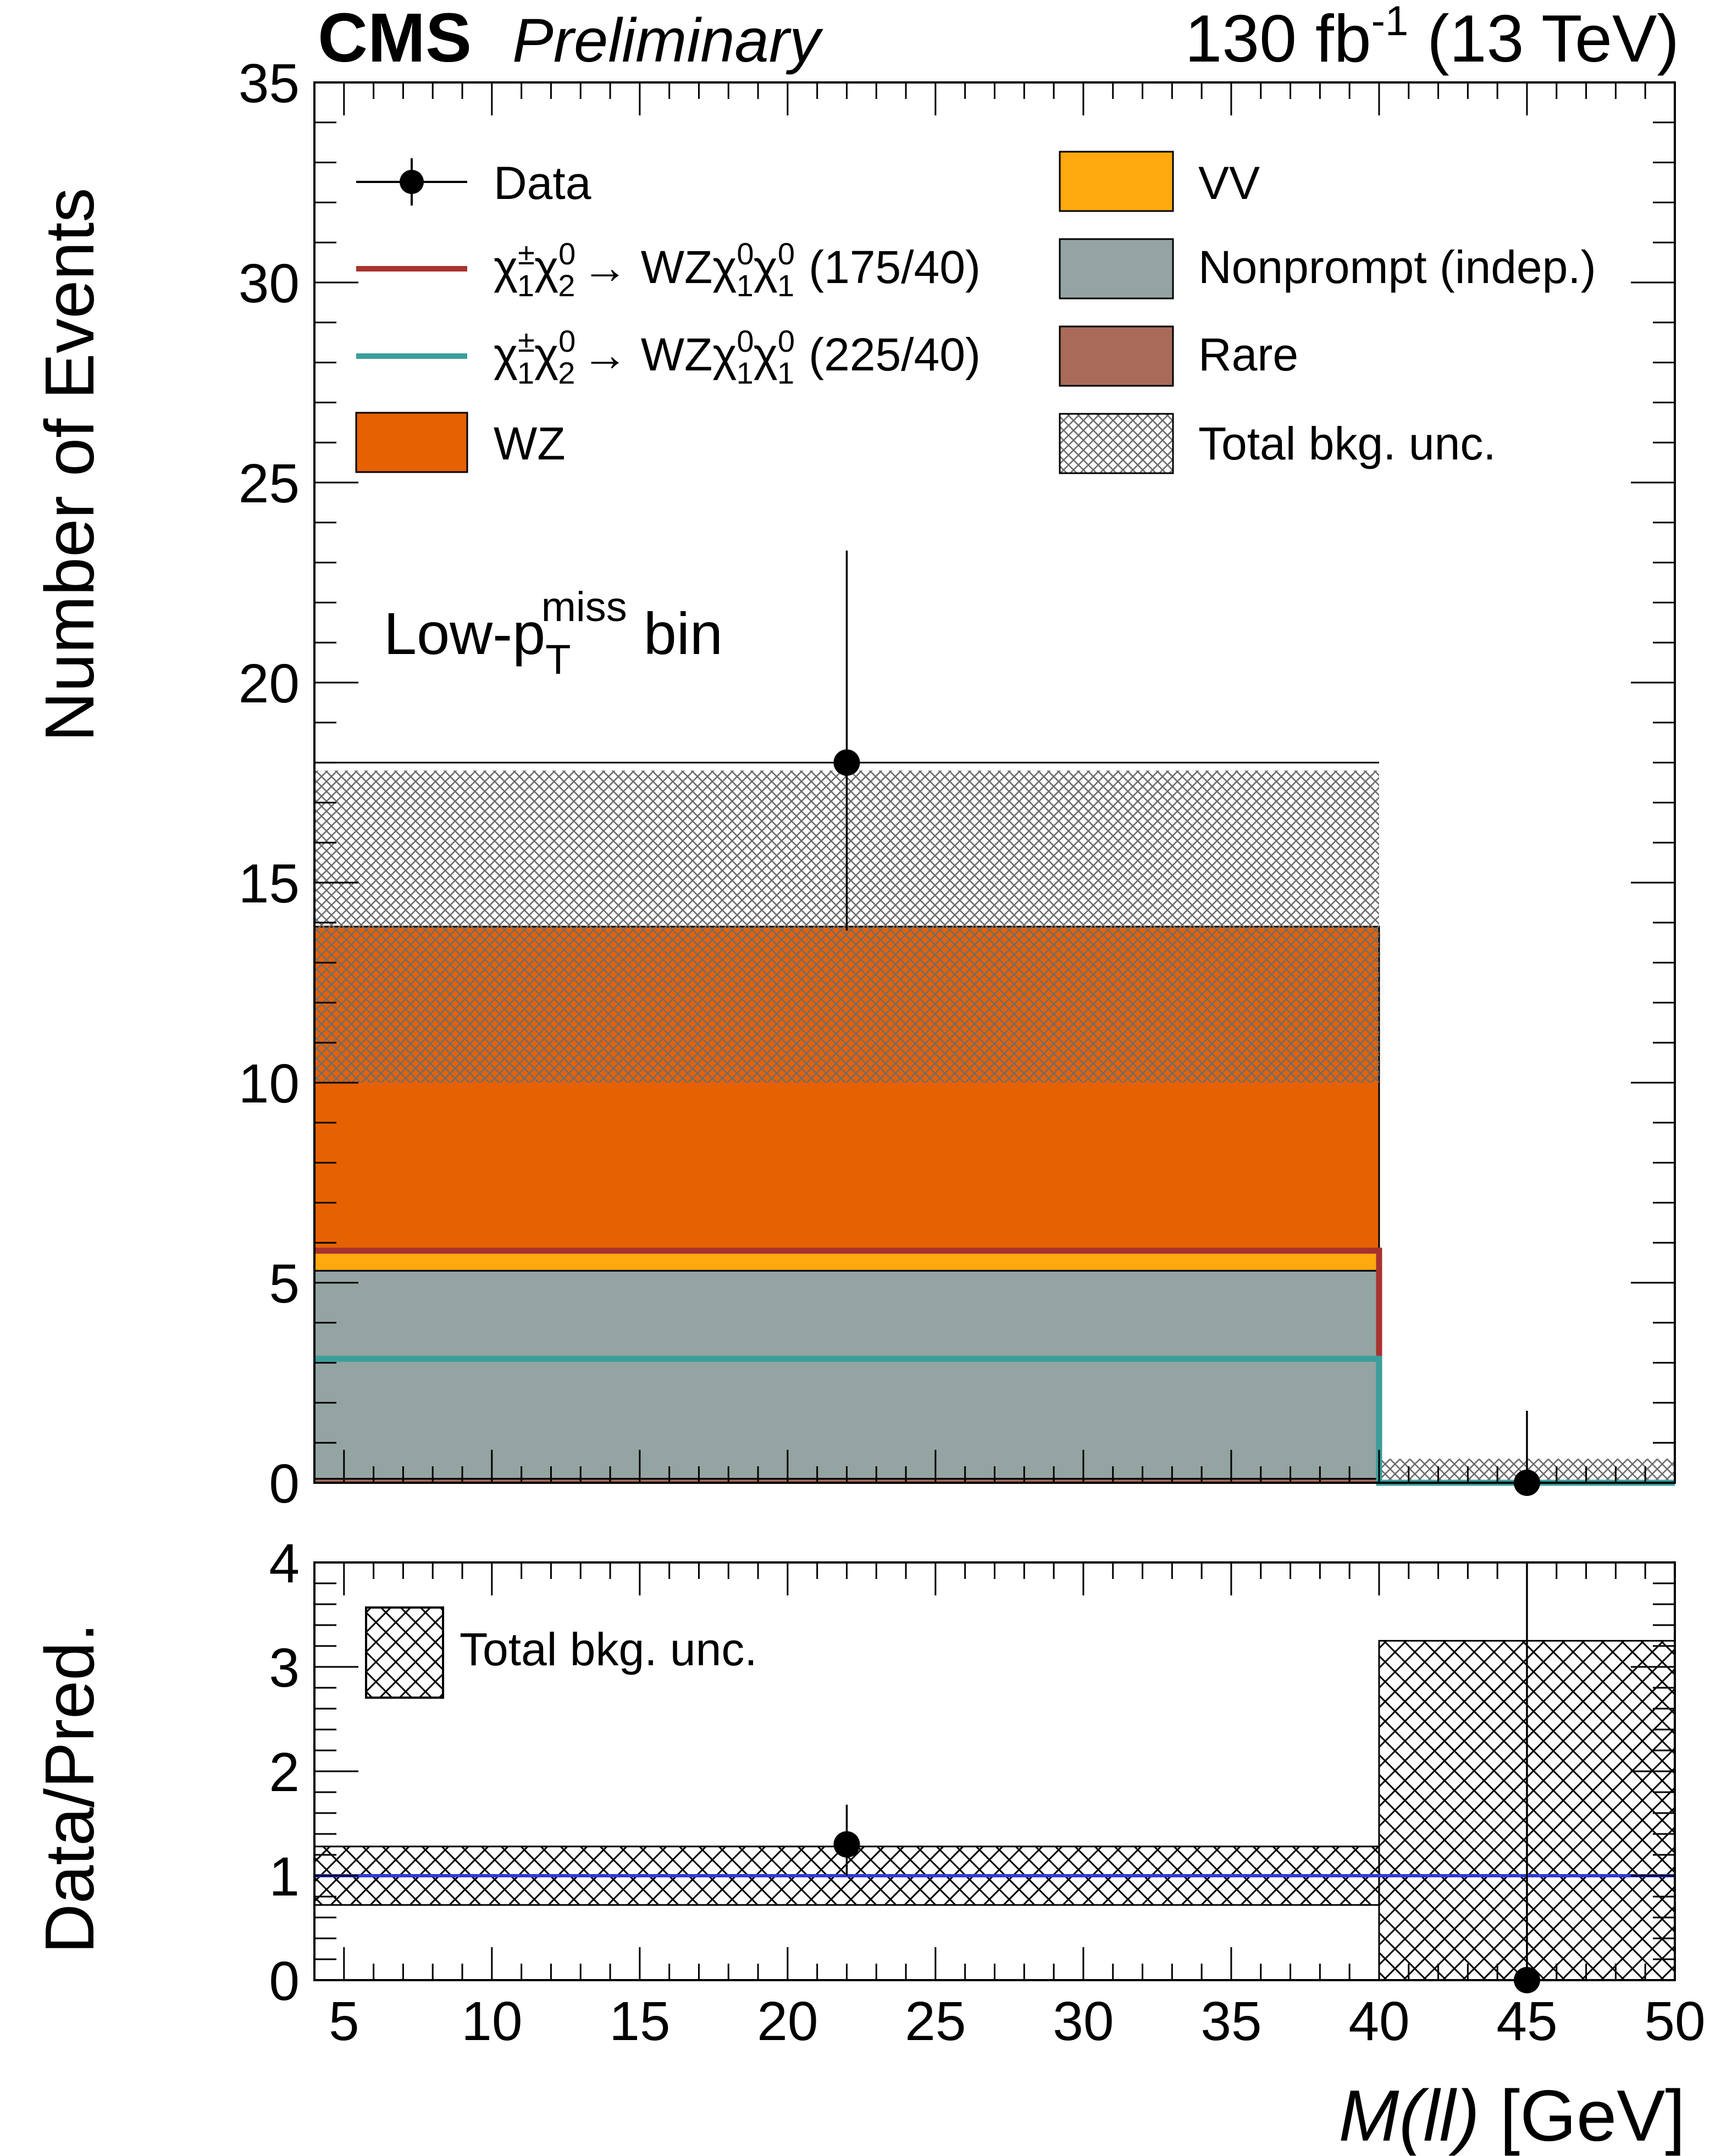 This screenshot has height=2156, width=1732. Describe the element at coordinates (526, 254) in the screenshot. I see `sig175-pm: ±` at that location.